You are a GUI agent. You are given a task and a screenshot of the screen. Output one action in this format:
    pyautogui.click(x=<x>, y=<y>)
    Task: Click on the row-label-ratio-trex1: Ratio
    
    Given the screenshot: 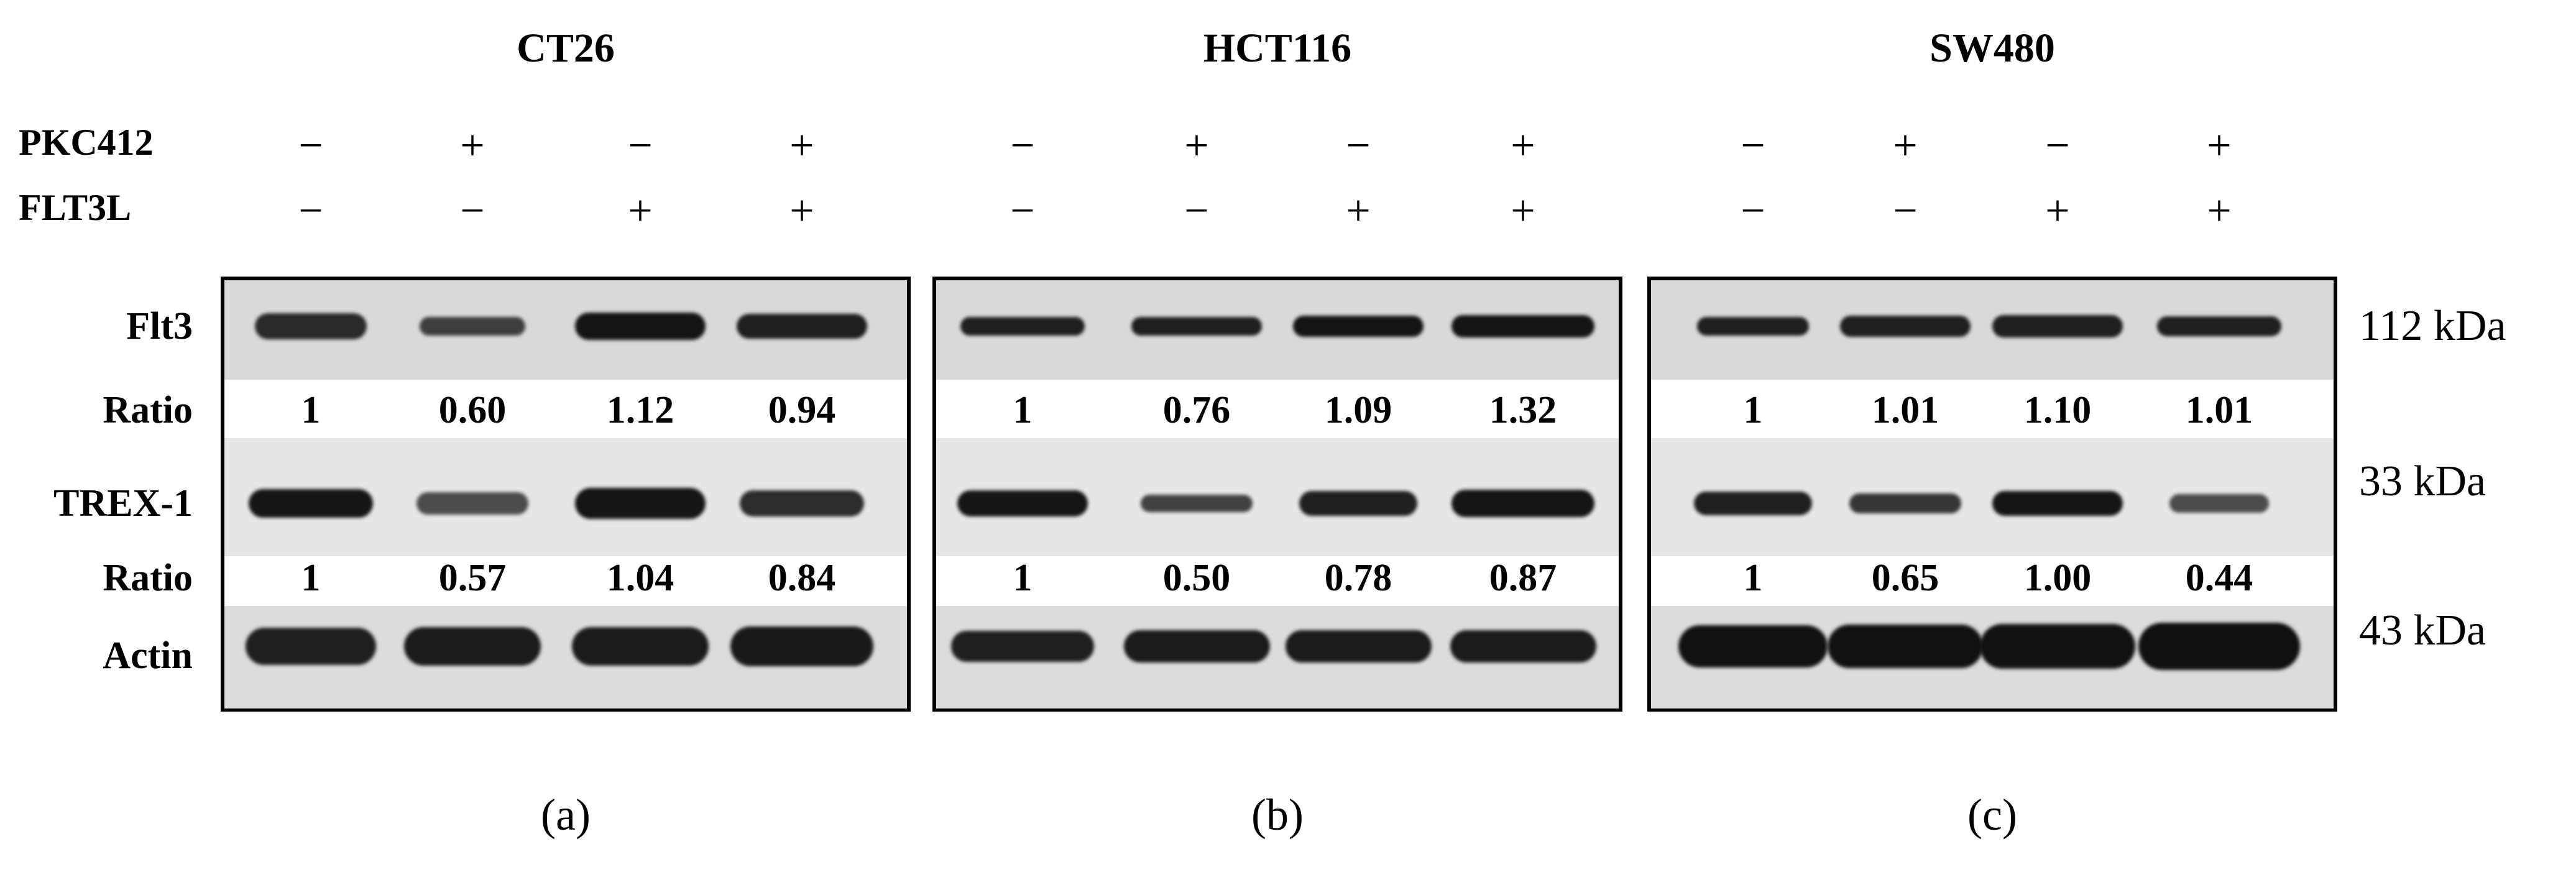 What is the action you would take?
    pyautogui.click(x=148, y=578)
    